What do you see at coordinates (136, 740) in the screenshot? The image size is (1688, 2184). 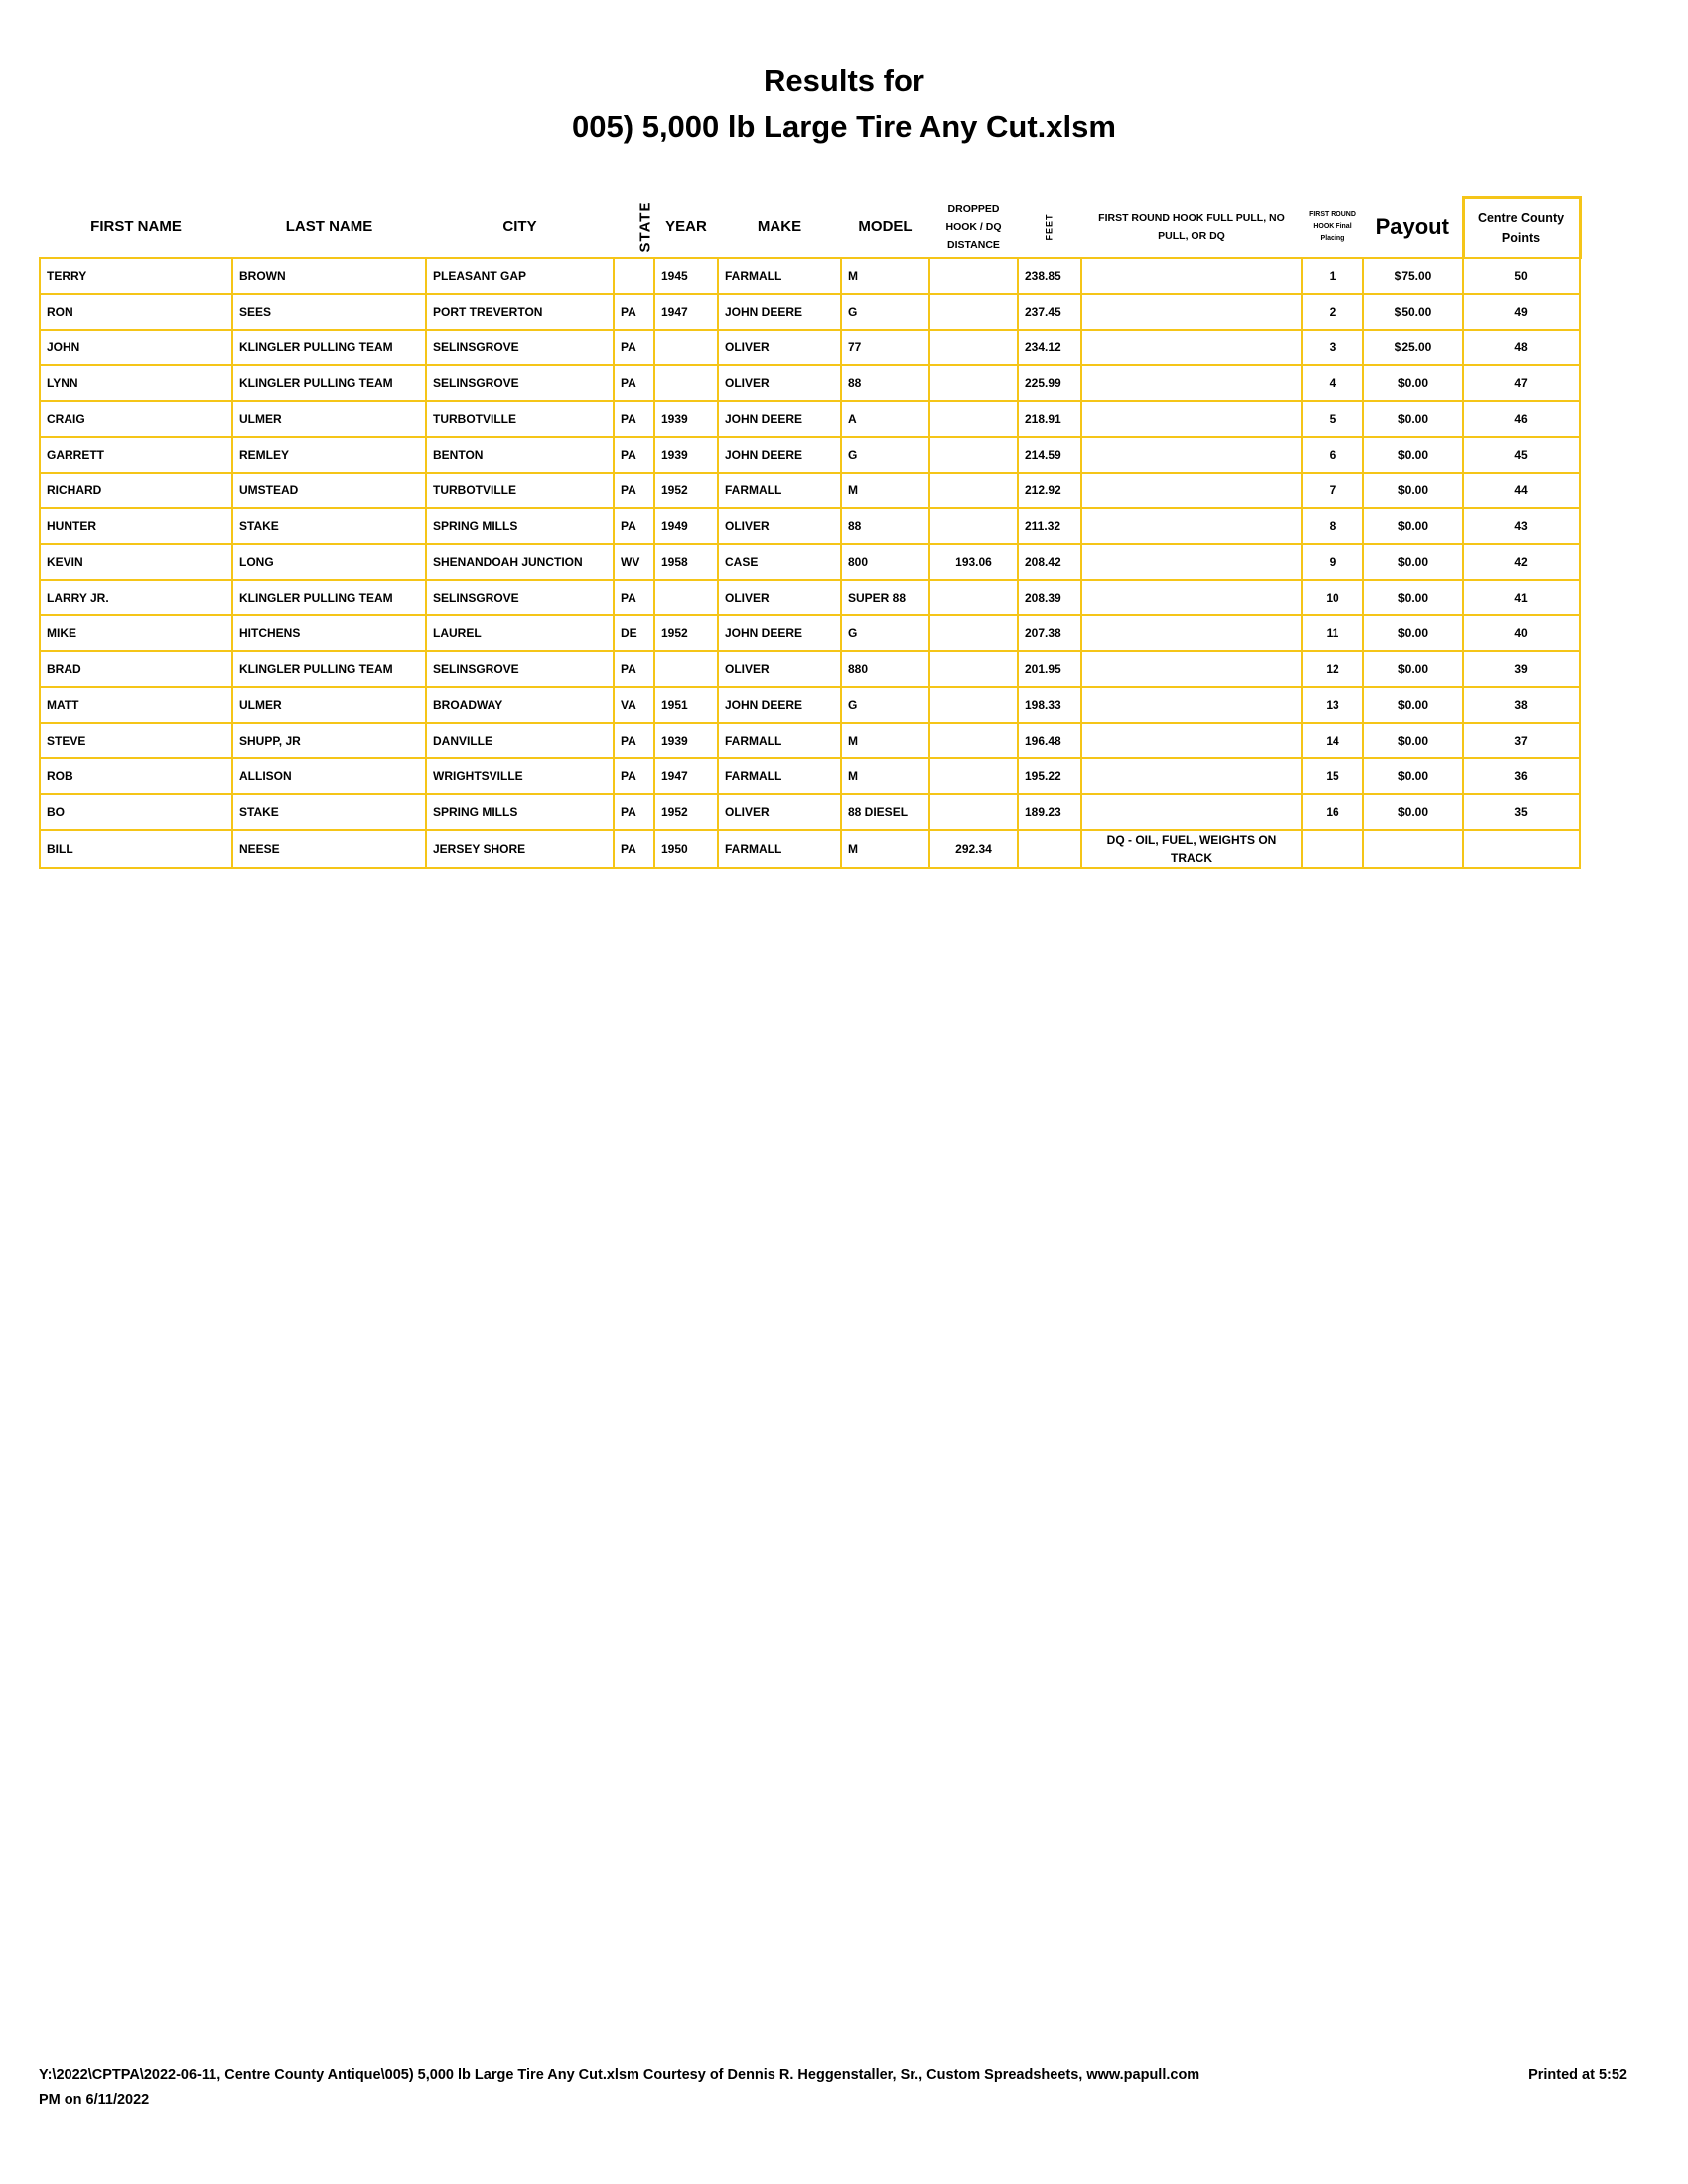 I see `cell-first: STEVE` at bounding box center [136, 740].